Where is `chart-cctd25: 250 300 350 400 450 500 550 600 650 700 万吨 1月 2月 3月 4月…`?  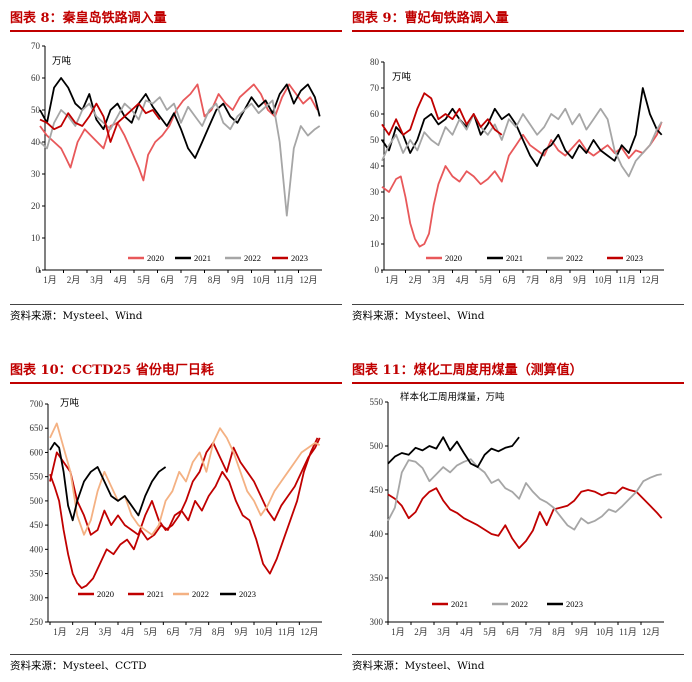 chart-cctd25: 250 300 350 400 450 500 550 600 650 700 万吨 1月 2月 3月 4月… is located at coordinates (176, 517).